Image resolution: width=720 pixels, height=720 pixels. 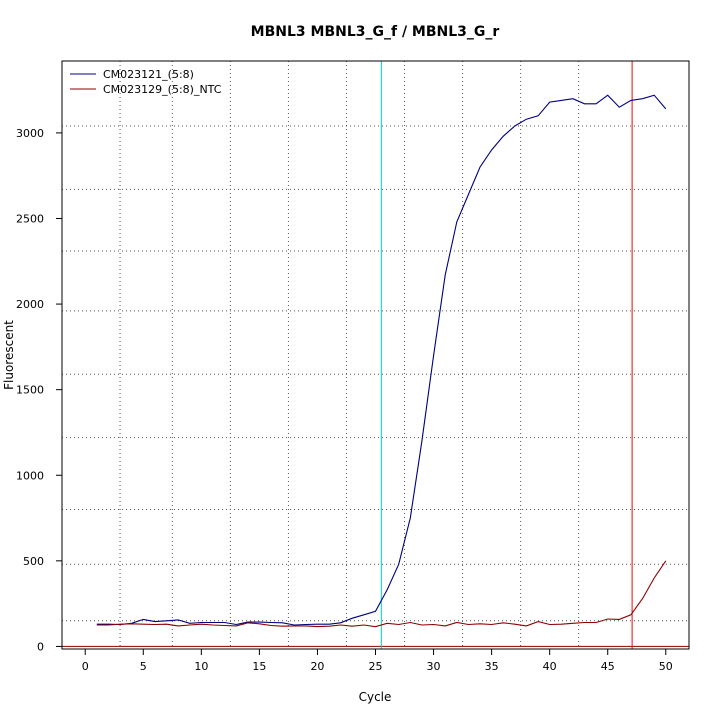 I want to click on legend-label: CM023129_(5:8)_NTC, so click(x=162, y=89).